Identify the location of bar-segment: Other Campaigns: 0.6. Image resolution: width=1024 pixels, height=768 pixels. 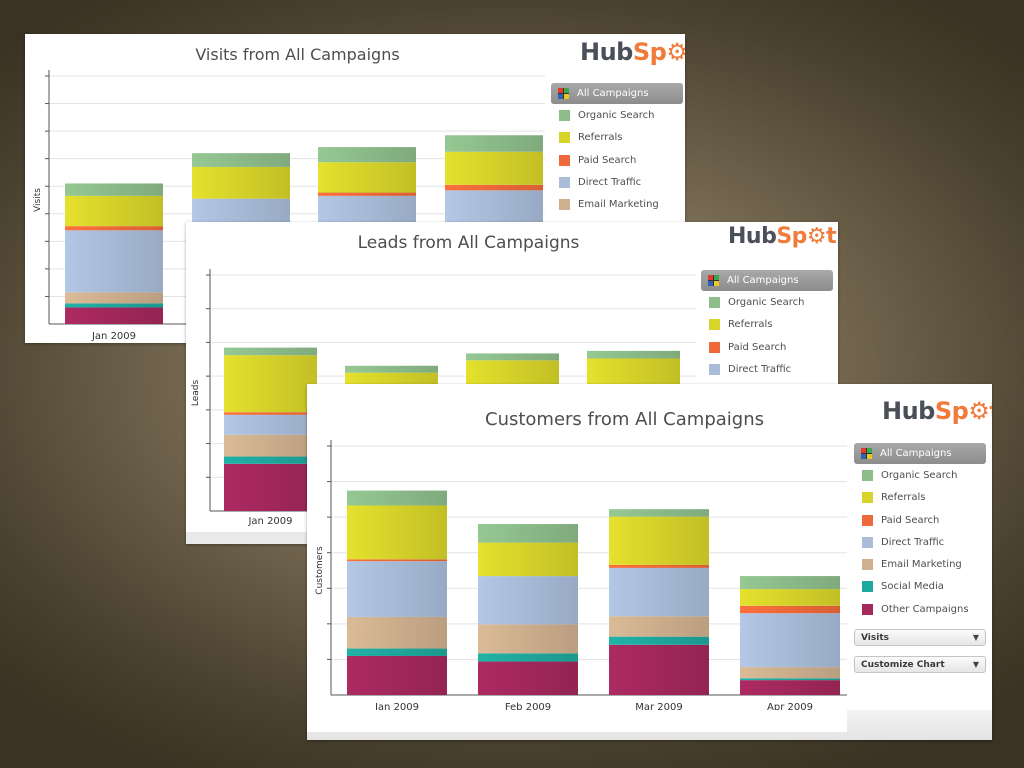
(114, 315).